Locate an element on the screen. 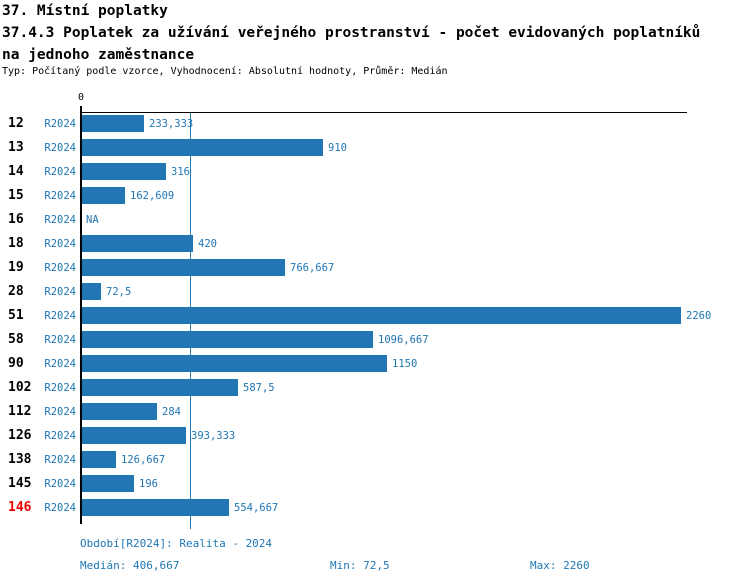  page-subtitle-line2: na jednoho zaměstnance is located at coordinates (98, 55).